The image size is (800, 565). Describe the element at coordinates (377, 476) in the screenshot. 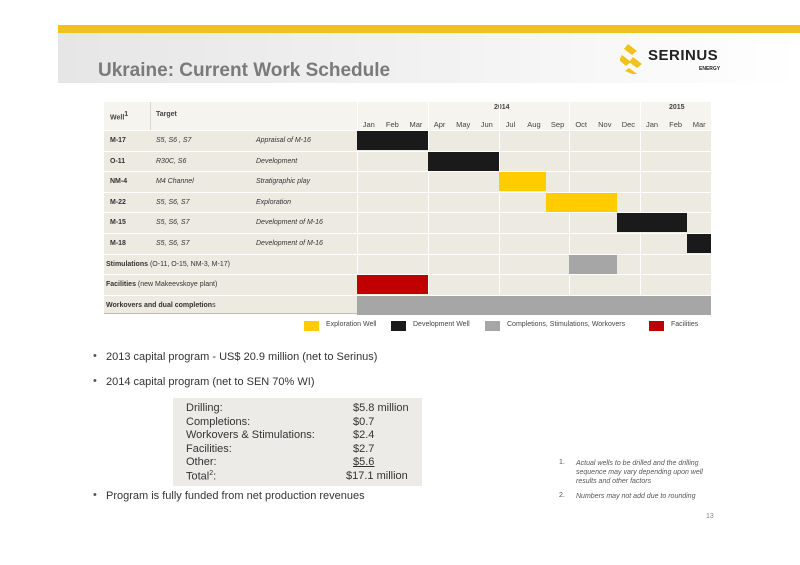

I see `capex-value: $17.1 million` at that location.